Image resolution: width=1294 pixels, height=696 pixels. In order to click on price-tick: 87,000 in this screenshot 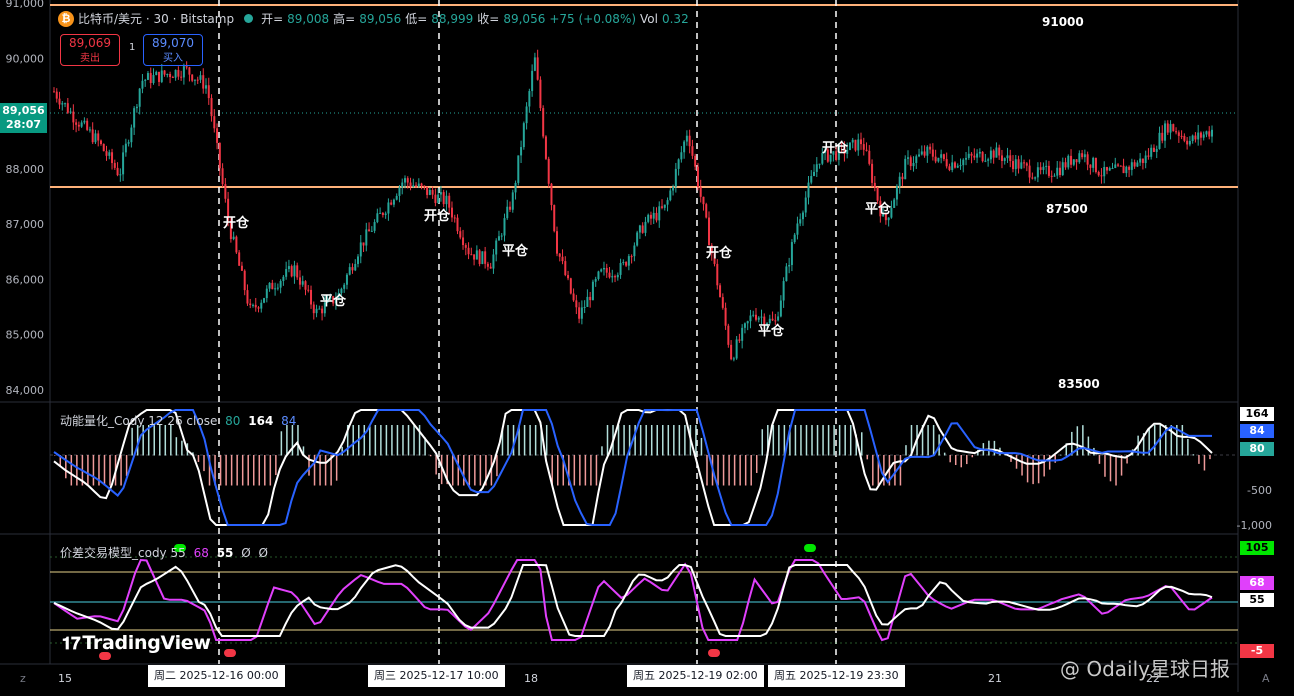, I will do `click(25, 224)`.